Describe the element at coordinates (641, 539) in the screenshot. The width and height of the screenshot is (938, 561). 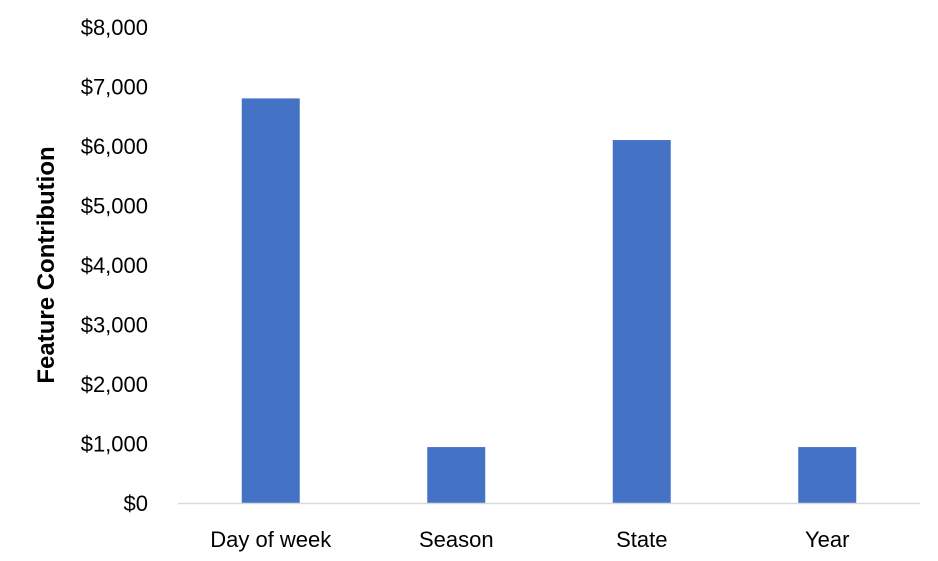
I see `x-category-label: State` at that location.